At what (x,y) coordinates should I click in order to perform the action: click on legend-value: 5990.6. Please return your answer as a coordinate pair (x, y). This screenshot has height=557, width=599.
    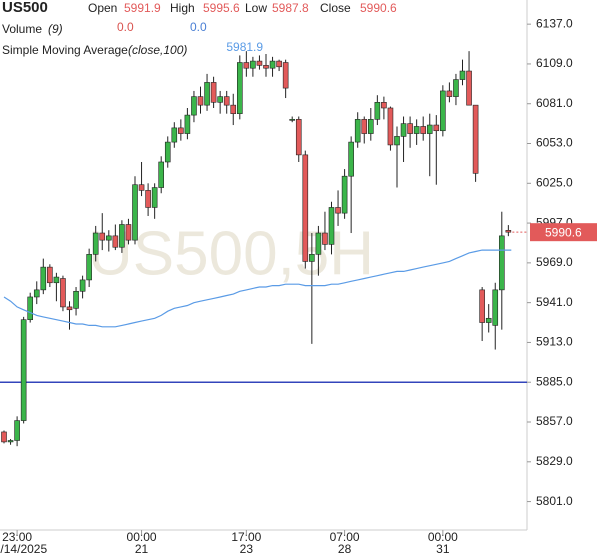
    Looking at the image, I should click on (378, 8).